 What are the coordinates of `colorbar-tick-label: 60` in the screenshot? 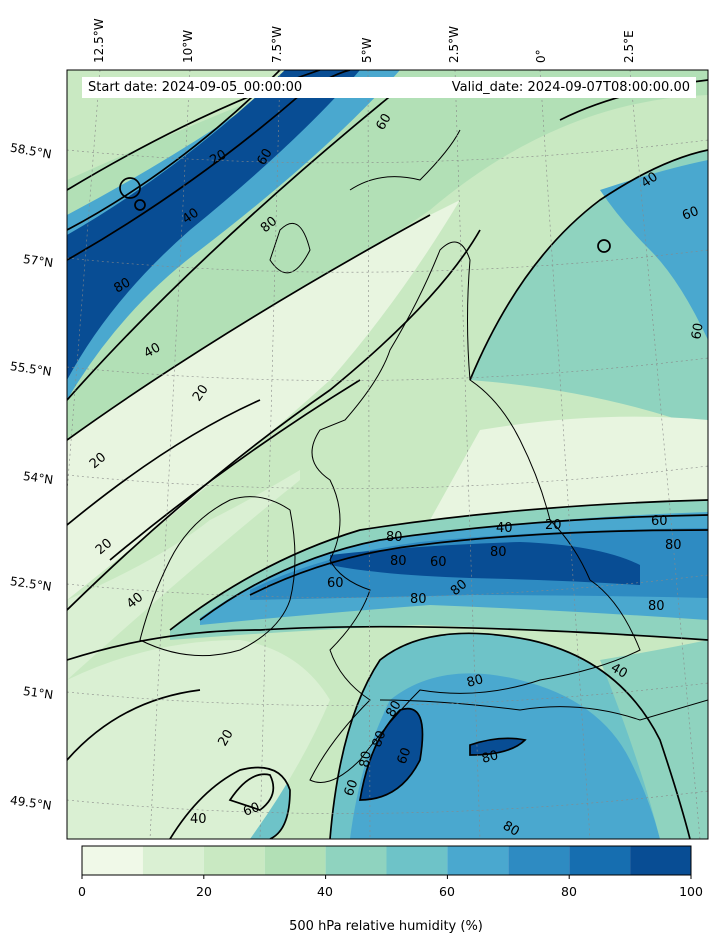 It's located at (447, 891).